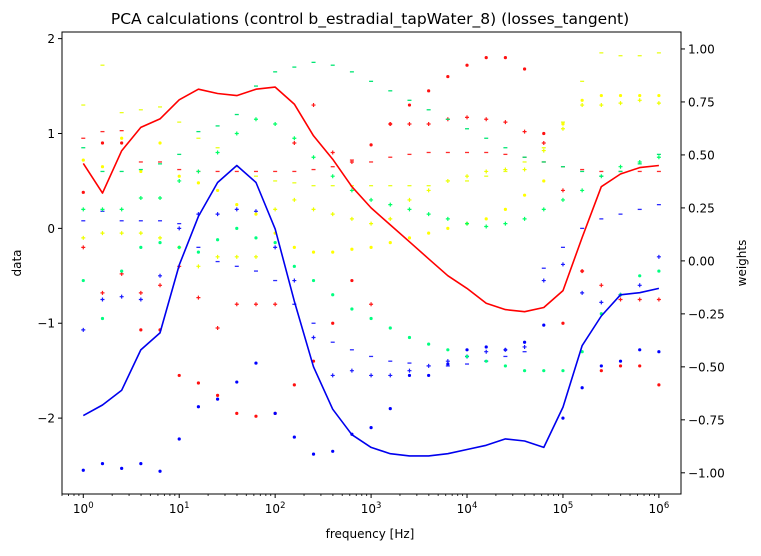 The width and height of the screenshot is (761, 556). I want to click on y2-tick-label: 0.75, so click(701, 102).